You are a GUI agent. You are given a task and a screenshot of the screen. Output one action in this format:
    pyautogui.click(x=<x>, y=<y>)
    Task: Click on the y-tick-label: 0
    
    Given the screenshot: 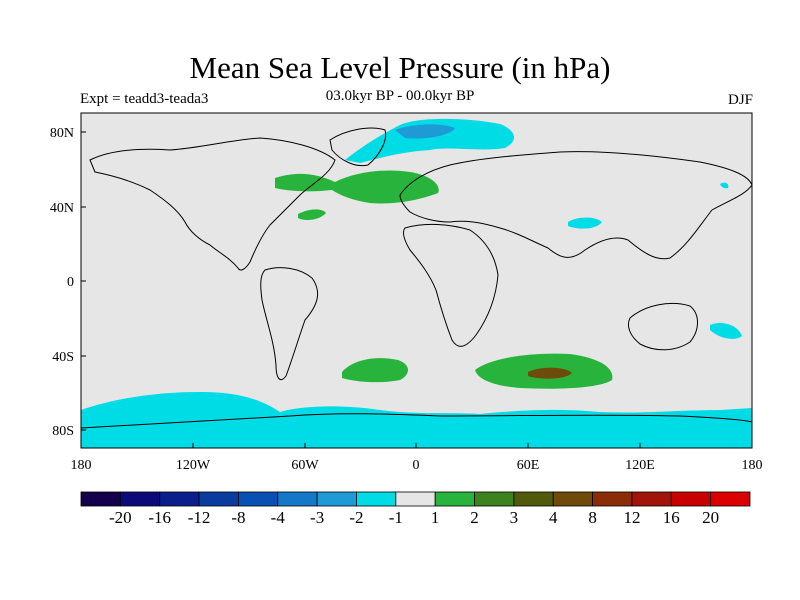 What is the action you would take?
    pyautogui.click(x=70, y=282)
    